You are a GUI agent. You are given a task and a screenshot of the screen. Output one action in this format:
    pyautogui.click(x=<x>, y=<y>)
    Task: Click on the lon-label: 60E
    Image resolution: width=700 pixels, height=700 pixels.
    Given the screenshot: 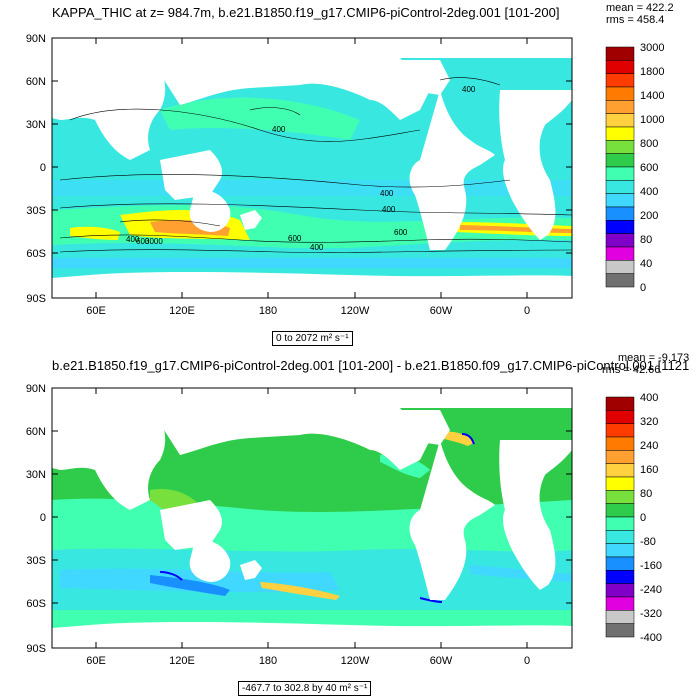 What is the action you would take?
    pyautogui.click(x=96, y=661)
    